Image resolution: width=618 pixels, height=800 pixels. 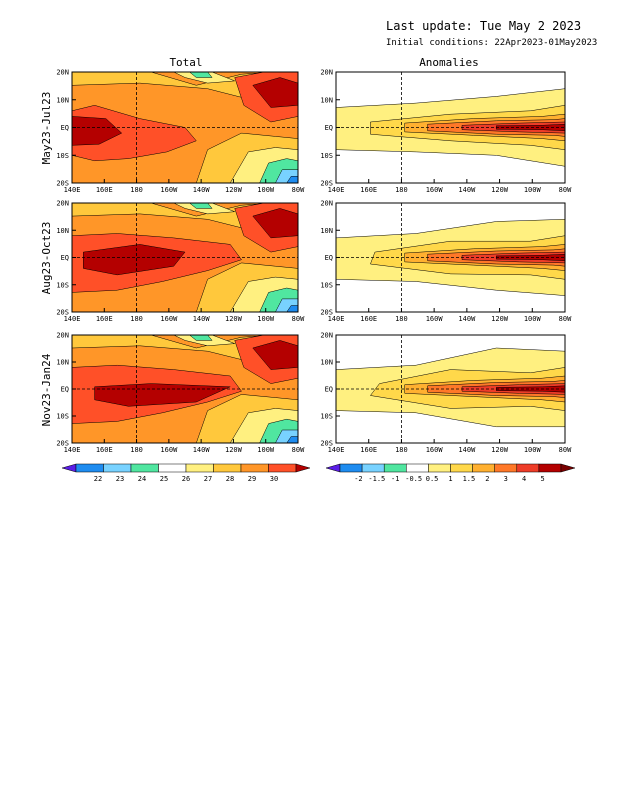 I want to click on colorbar-label: 28, so click(x=230, y=479).